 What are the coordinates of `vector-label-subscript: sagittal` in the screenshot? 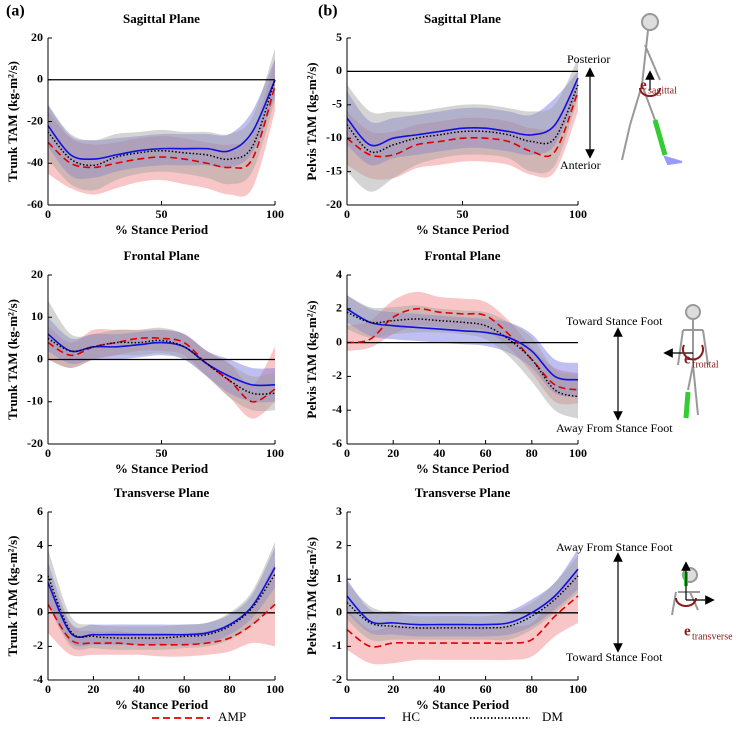 It's located at (662, 90).